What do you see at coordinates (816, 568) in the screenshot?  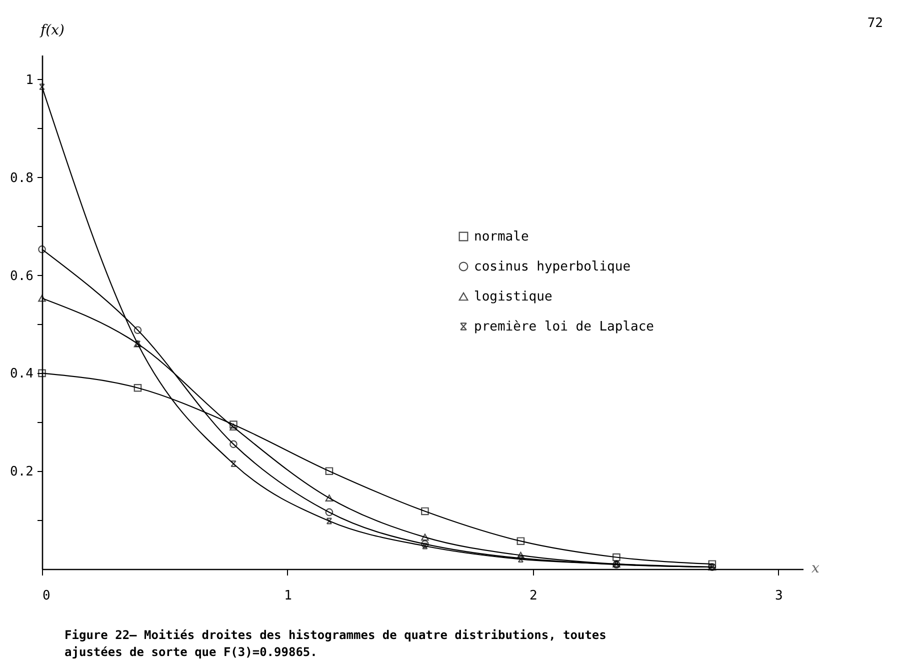 I see `x-axis-title: x` at bounding box center [816, 568].